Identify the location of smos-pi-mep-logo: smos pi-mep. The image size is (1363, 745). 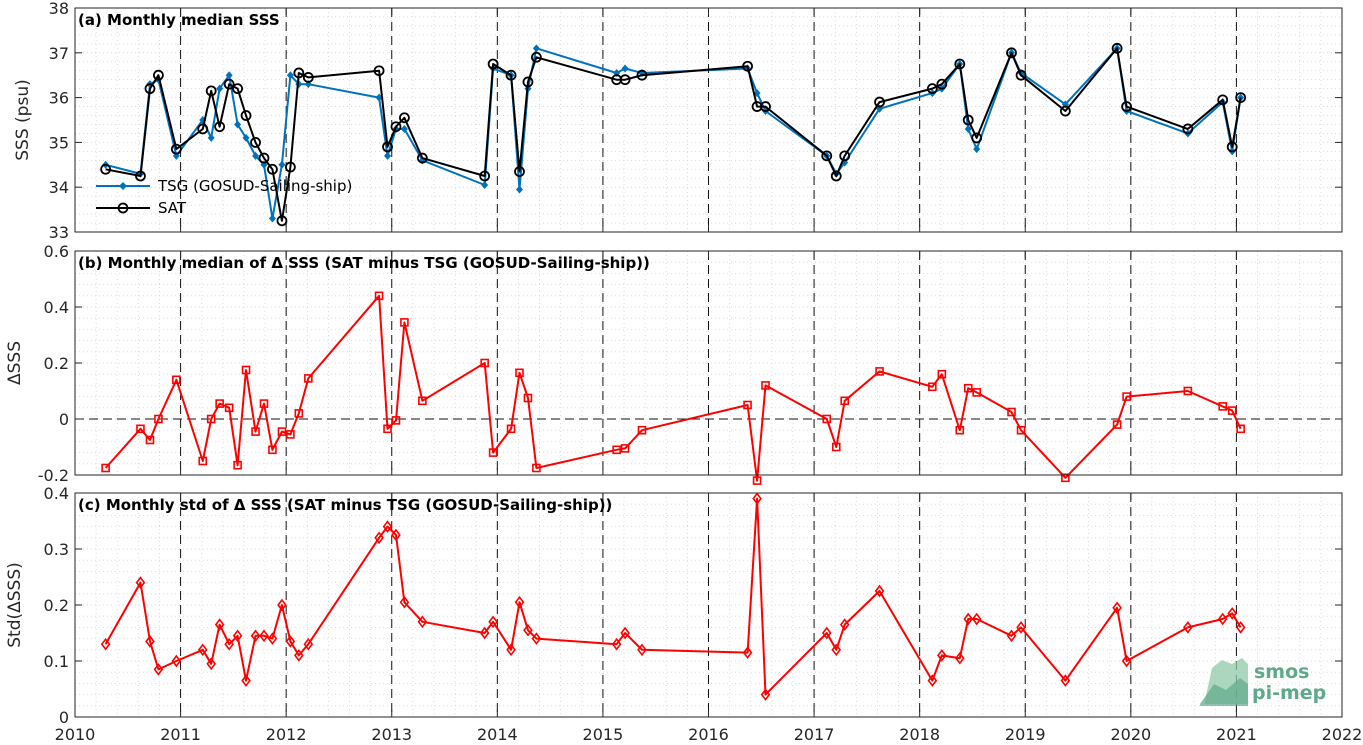
(1263, 682).